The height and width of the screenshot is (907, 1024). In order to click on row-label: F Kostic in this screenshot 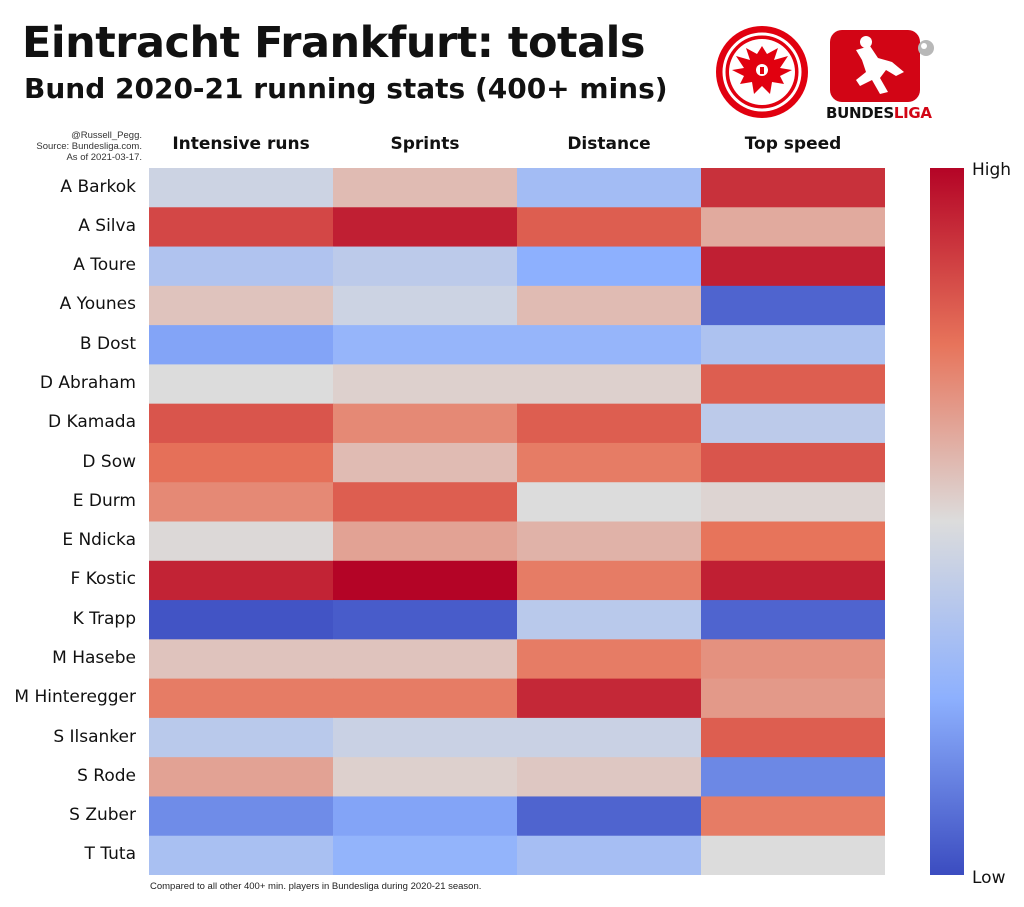, I will do `click(103, 579)`.